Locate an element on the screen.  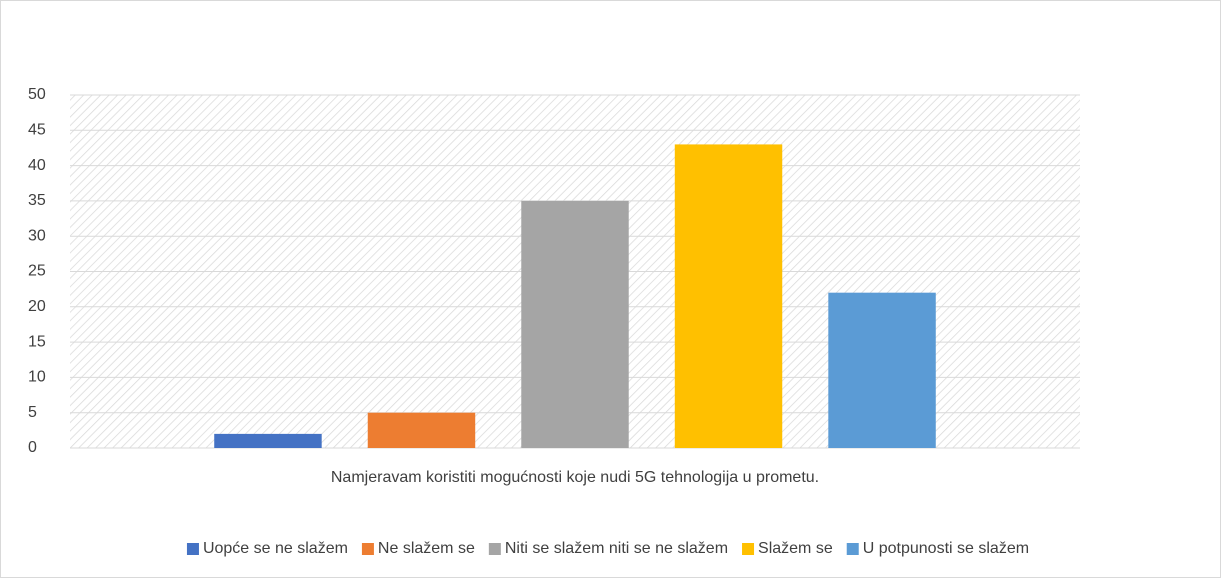
legend-label: Niti se slažem niti se ne slažem is located at coordinates (616, 548).